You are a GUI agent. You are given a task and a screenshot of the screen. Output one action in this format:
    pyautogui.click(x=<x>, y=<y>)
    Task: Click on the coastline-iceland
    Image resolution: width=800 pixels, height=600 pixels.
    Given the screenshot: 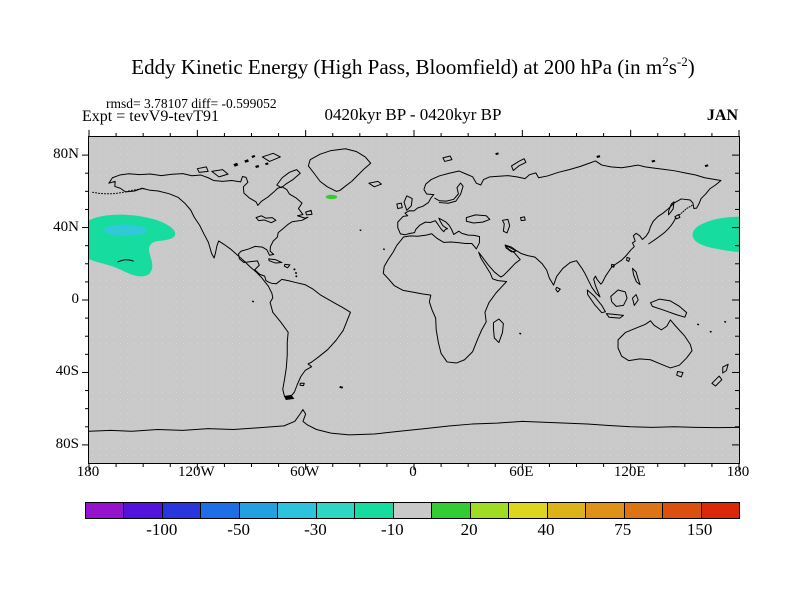 What is the action you would take?
    pyautogui.click(x=375, y=183)
    